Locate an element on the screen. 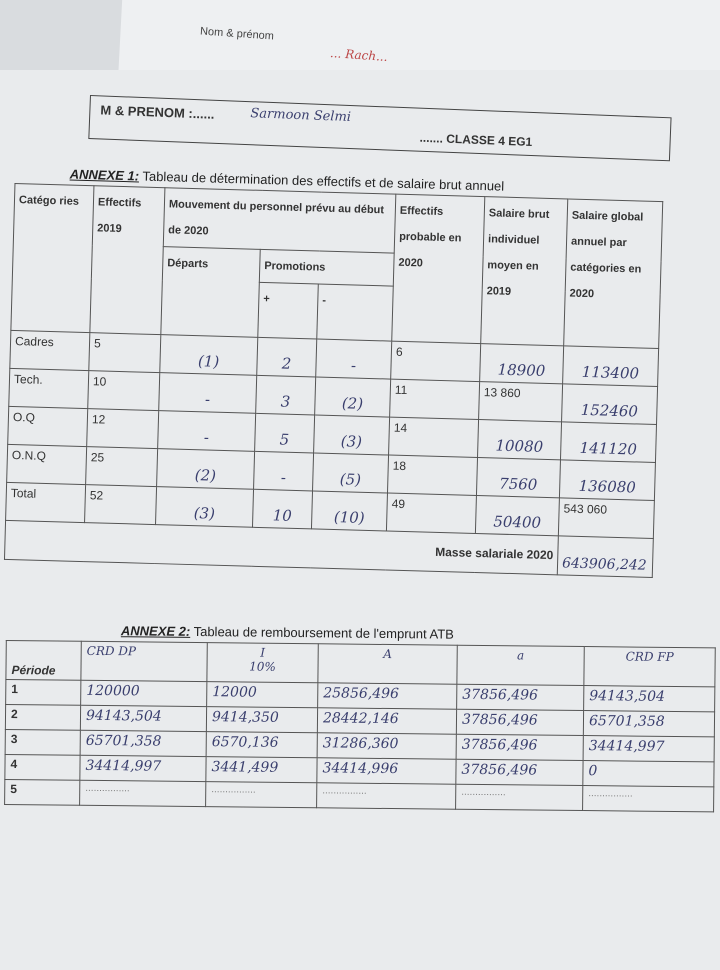  cell-periode: 1 is located at coordinates (43, 692).